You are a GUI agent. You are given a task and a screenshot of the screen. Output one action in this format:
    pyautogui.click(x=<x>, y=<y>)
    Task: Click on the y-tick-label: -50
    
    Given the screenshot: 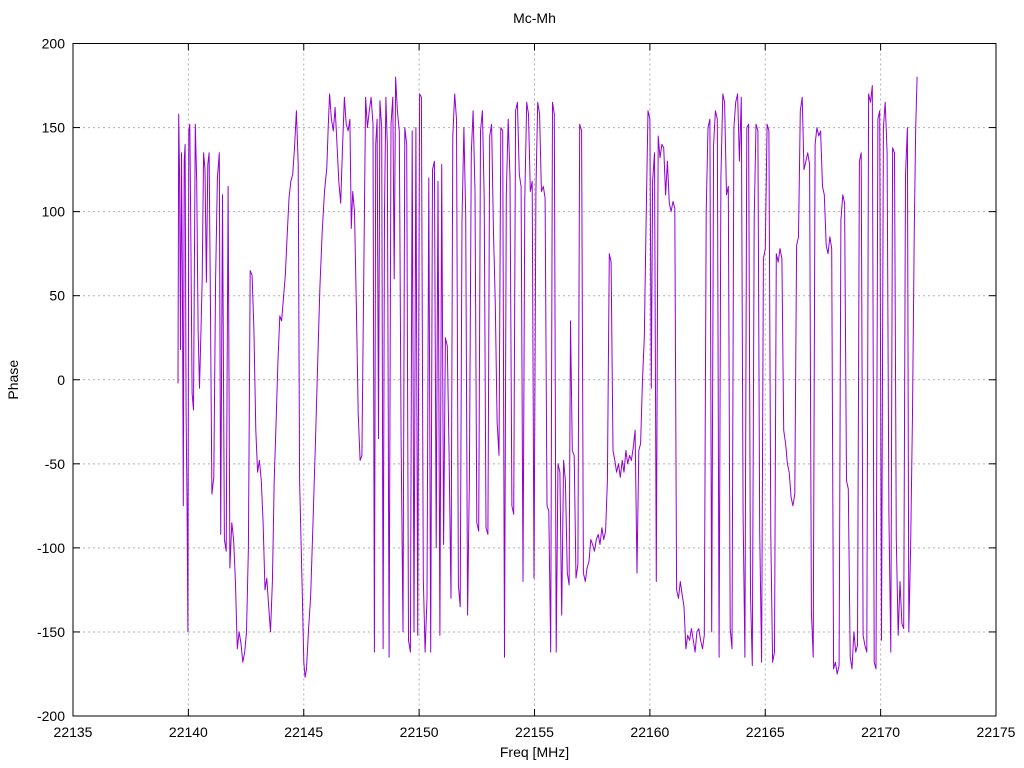 What is the action you would take?
    pyautogui.click(x=55, y=464)
    